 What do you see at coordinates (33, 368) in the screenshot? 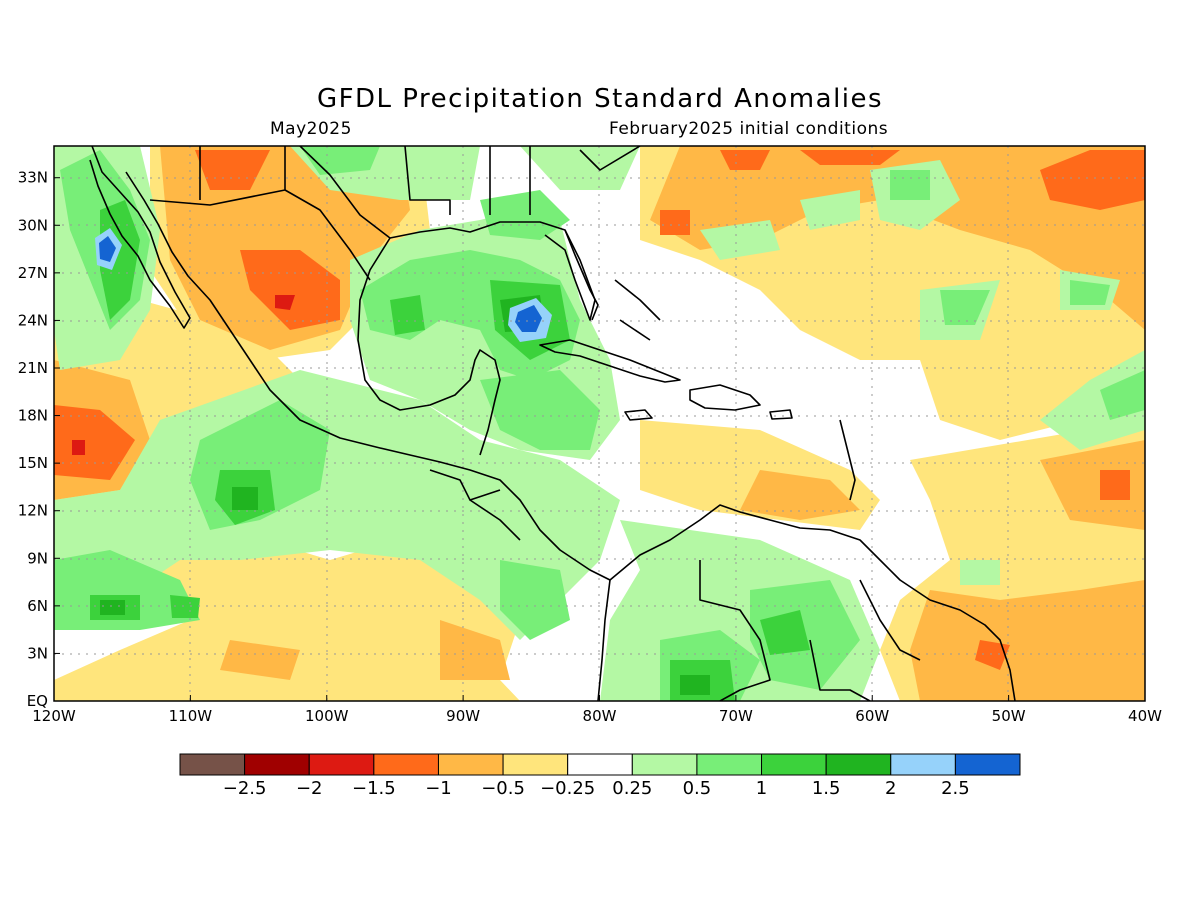
I see `lat-tick-label: 21N` at bounding box center [33, 368].